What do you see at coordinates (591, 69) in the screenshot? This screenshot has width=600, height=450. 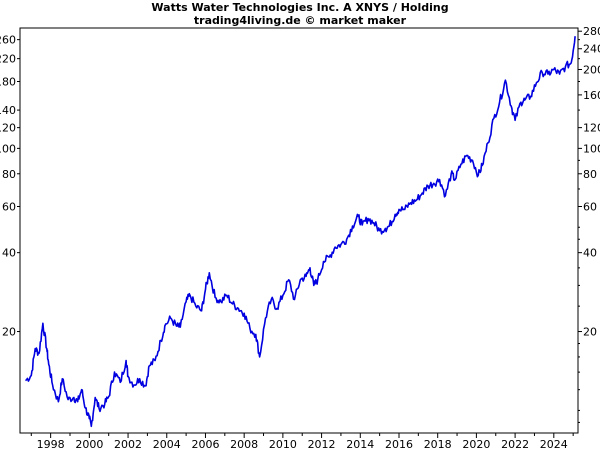 I see `y-right-tick-label: 200` at bounding box center [591, 69].